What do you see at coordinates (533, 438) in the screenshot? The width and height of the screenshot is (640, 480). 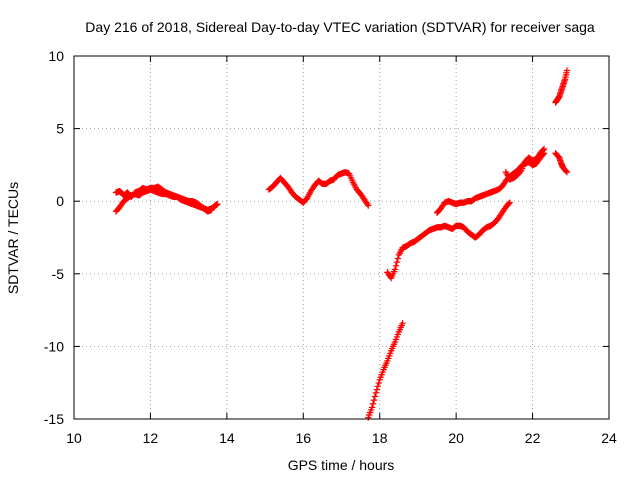 I see `x-tick-label: 22` at bounding box center [533, 438].